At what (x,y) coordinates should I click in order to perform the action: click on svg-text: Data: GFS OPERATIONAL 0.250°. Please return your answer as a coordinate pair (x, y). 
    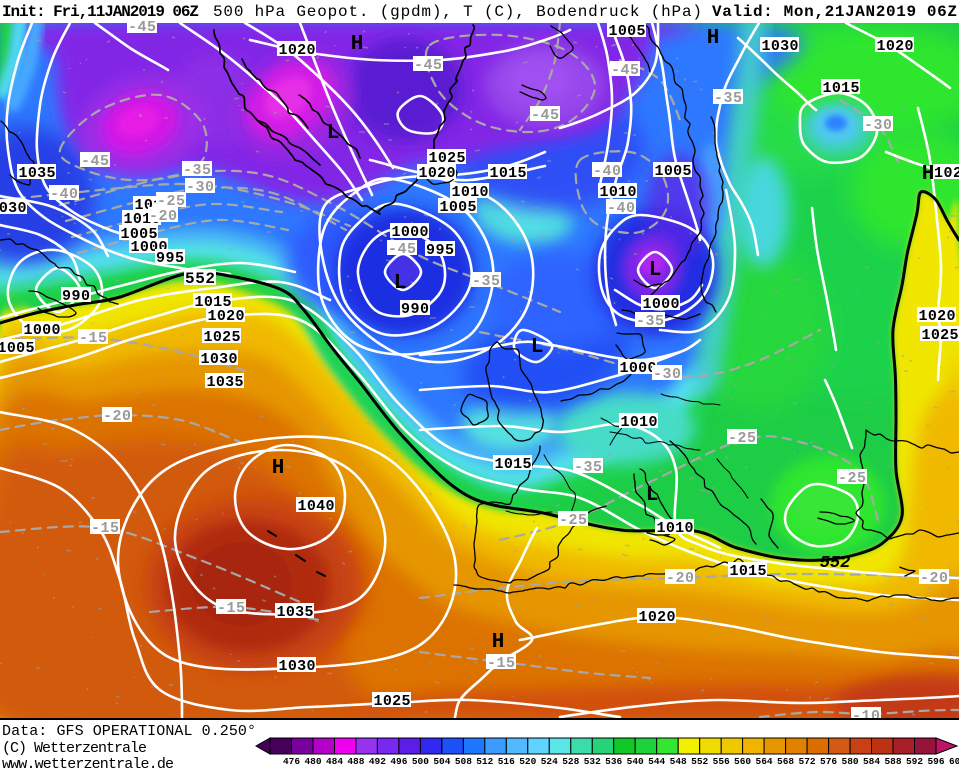
    Looking at the image, I should click on (129, 731).